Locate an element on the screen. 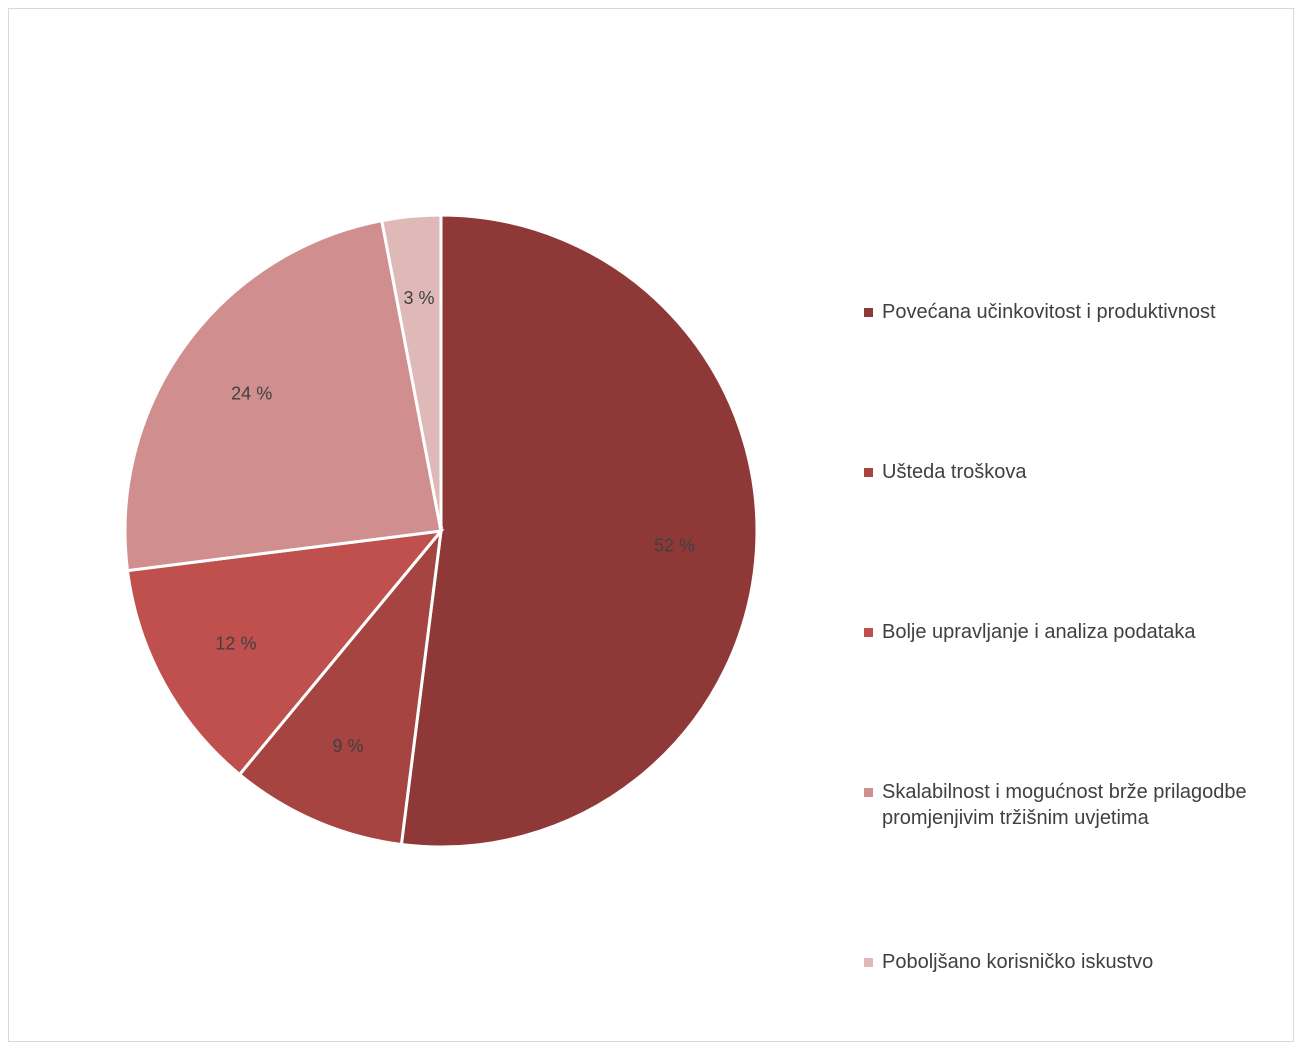 This screenshot has width=1295, height=1043. legend-label: Povećana učinkovitost i produktivnost is located at coordinates (1049, 312).